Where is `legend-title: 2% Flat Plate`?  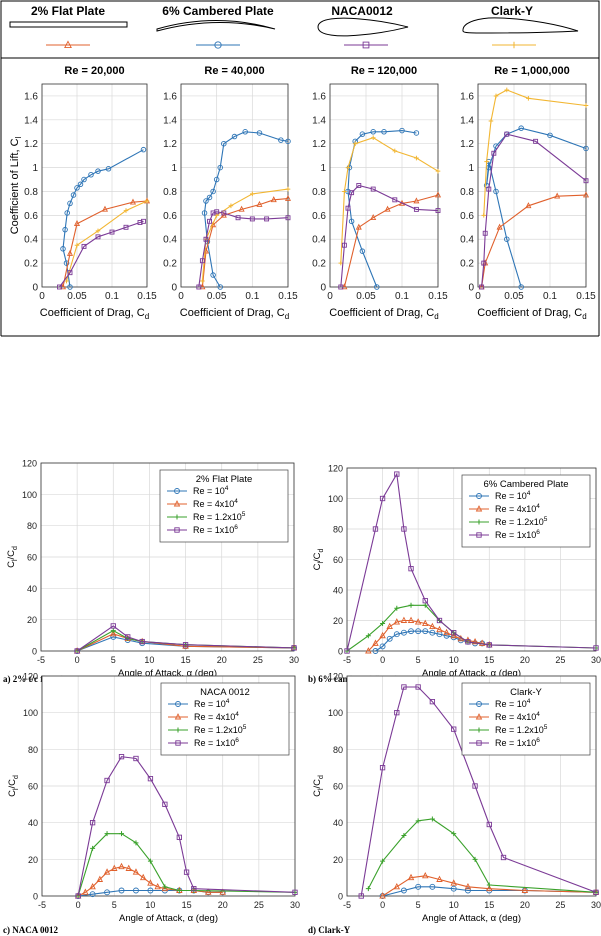 legend-title: 2% Flat Plate is located at coordinates (224, 479).